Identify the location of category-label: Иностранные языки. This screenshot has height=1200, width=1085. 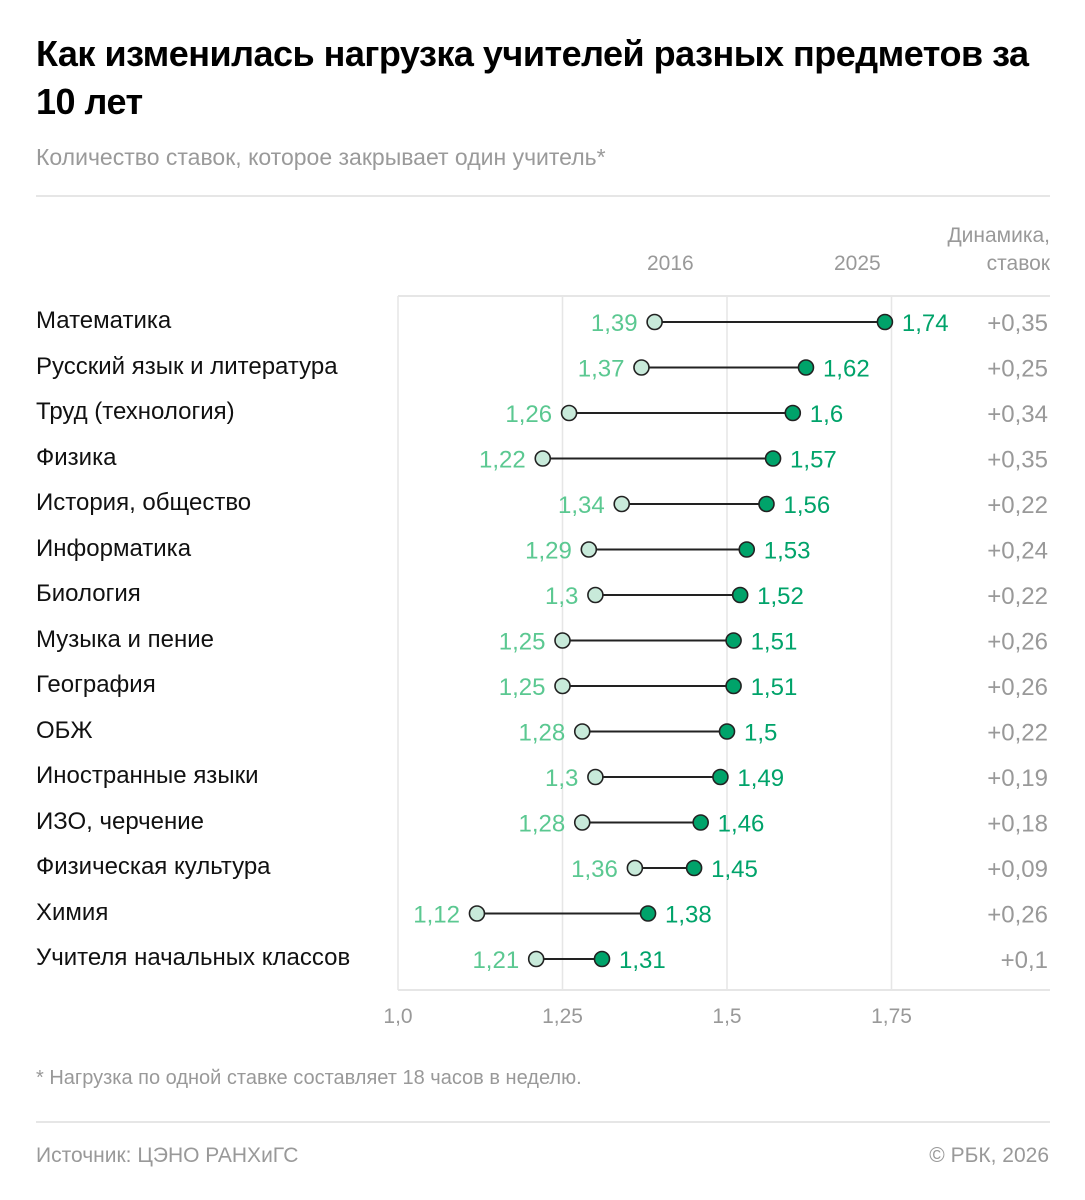
(147, 775).